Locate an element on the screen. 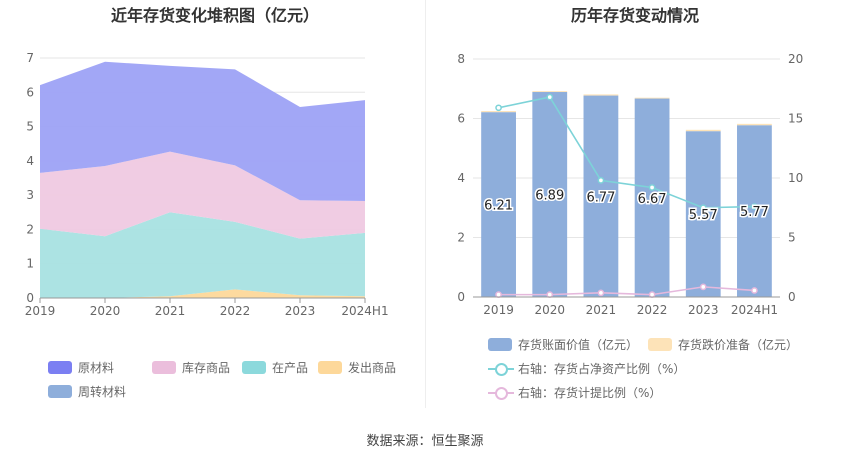  area-在产品 is located at coordinates (202, 255).